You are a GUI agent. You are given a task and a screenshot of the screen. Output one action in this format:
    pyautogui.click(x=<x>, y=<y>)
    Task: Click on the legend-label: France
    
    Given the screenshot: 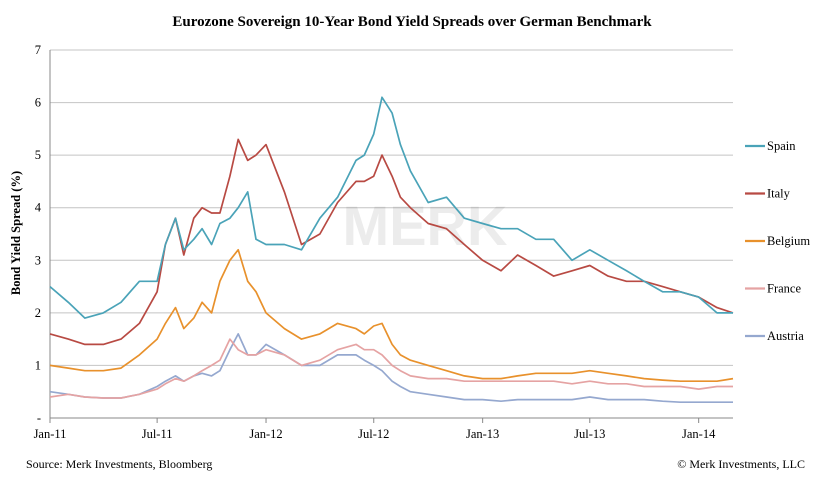 What is the action you would take?
    pyautogui.click(x=784, y=289)
    